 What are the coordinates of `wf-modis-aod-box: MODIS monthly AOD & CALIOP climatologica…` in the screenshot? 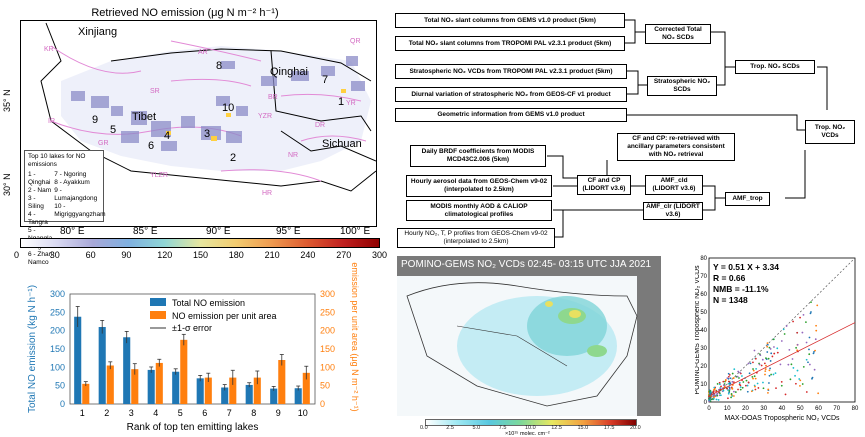 It's located at (479, 210).